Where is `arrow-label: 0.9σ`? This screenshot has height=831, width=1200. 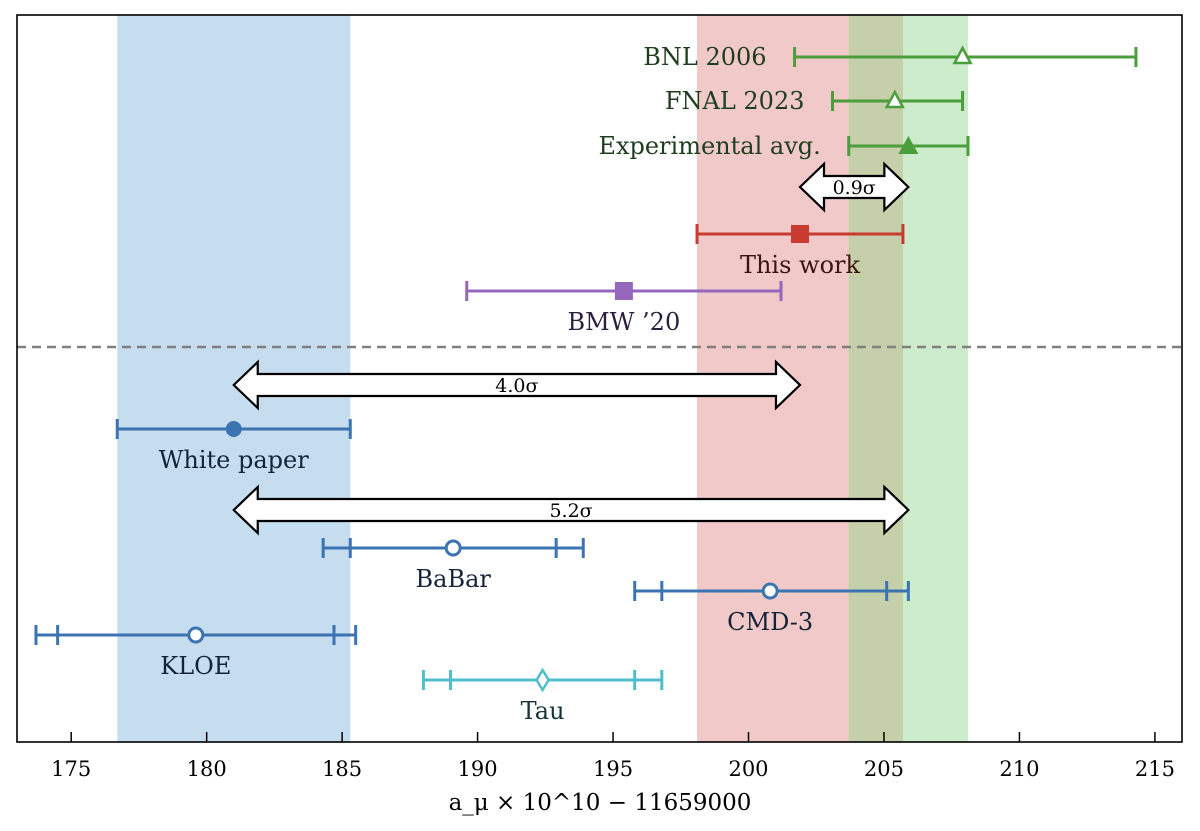
arrow-label: 0.9σ is located at coordinates (854, 188).